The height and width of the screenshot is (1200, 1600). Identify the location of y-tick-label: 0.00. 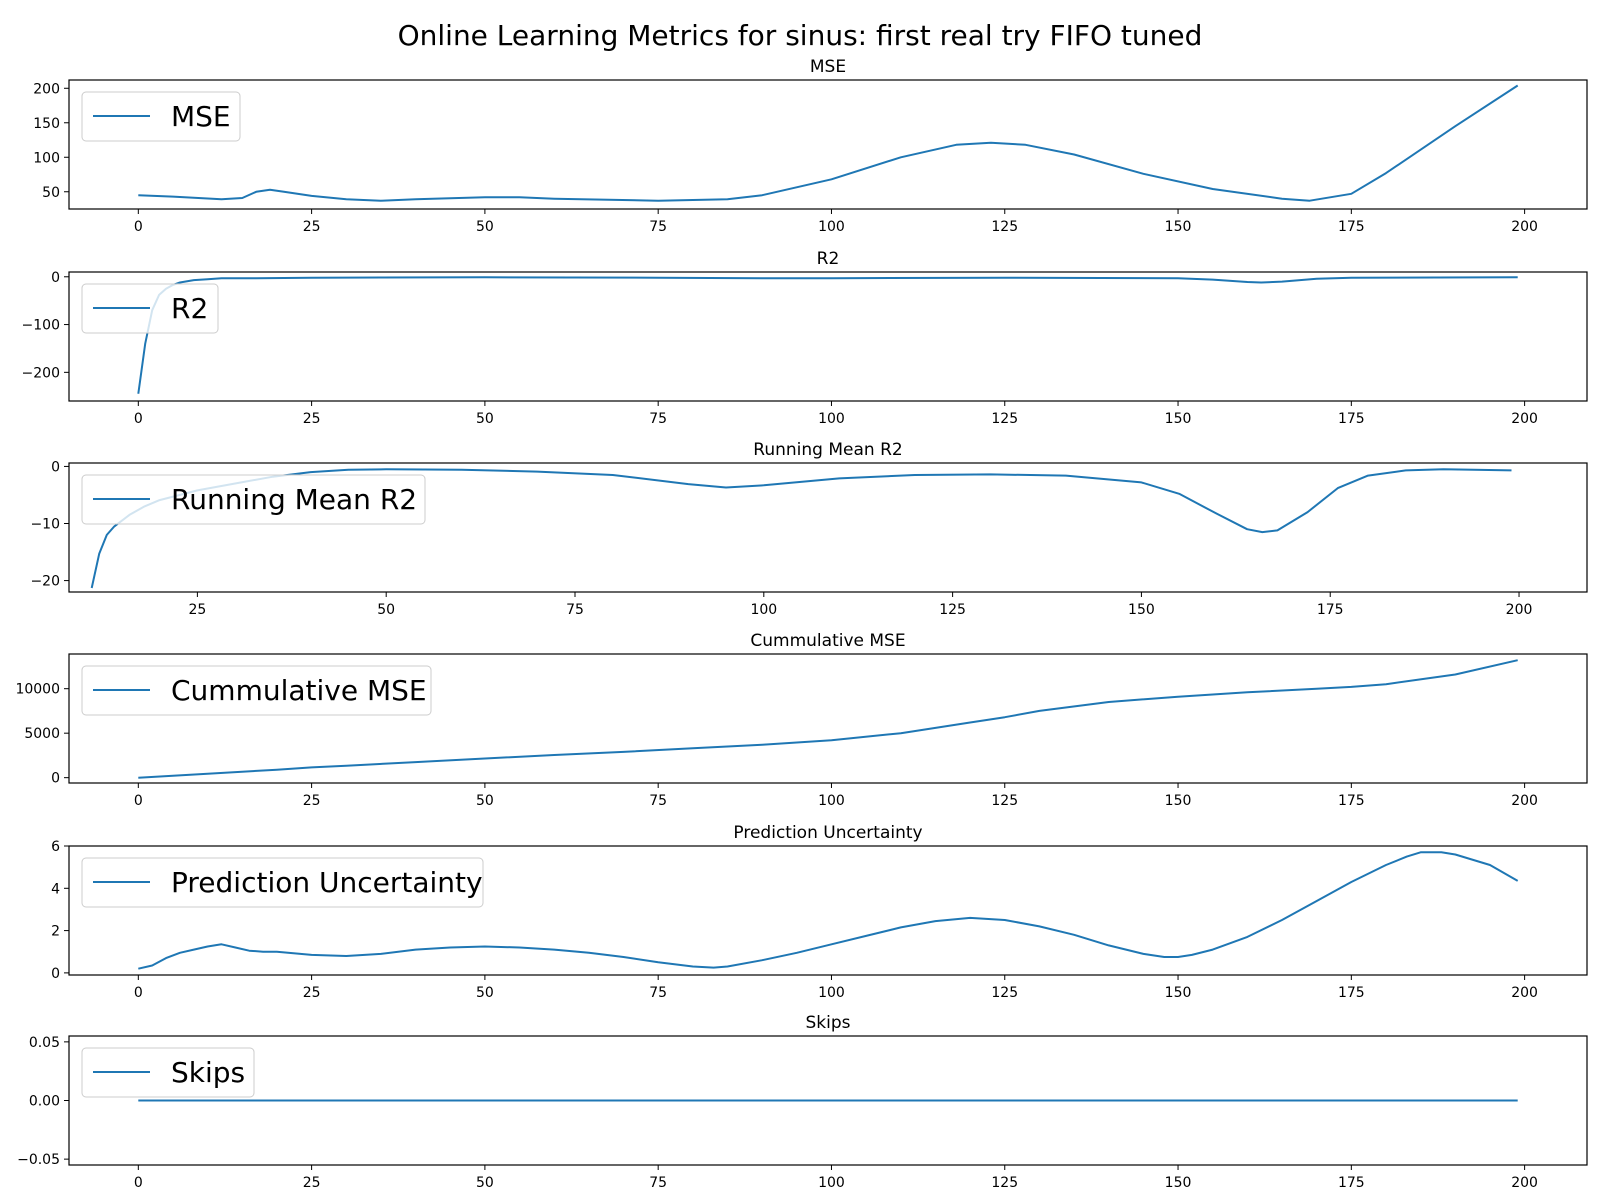
(44, 1102).